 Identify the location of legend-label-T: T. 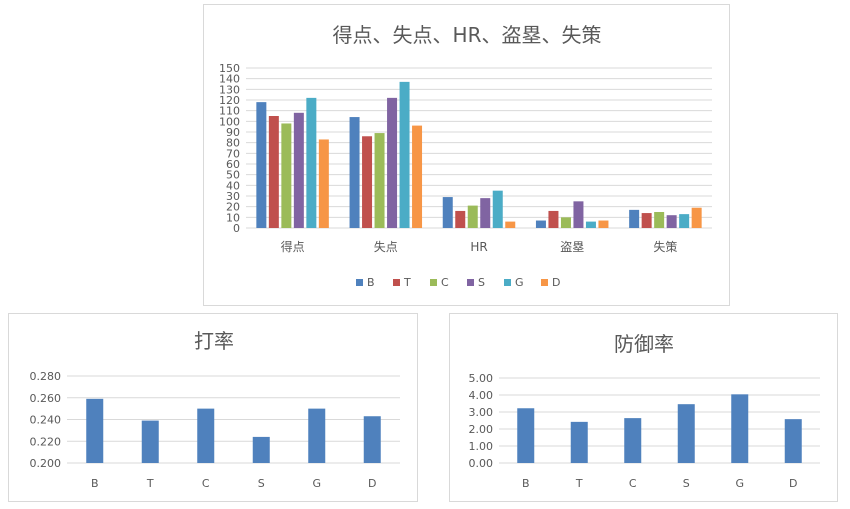
(407, 282).